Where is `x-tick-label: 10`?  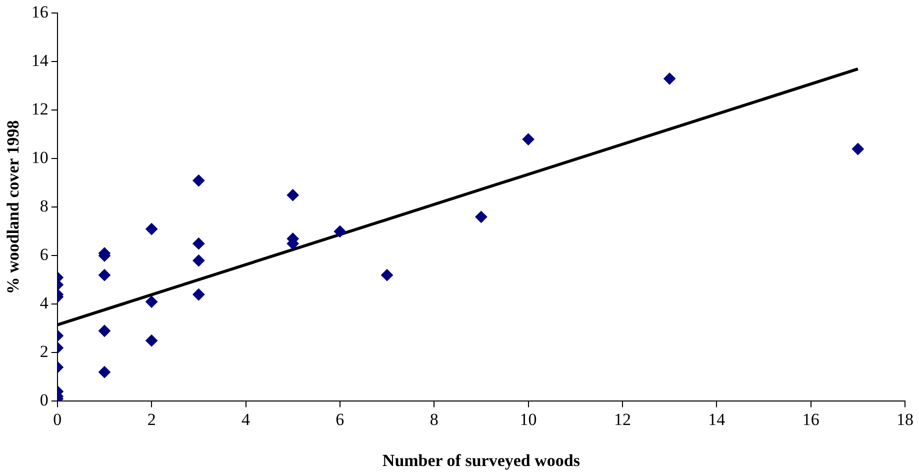
x-tick-label: 10 is located at coordinates (528, 419).